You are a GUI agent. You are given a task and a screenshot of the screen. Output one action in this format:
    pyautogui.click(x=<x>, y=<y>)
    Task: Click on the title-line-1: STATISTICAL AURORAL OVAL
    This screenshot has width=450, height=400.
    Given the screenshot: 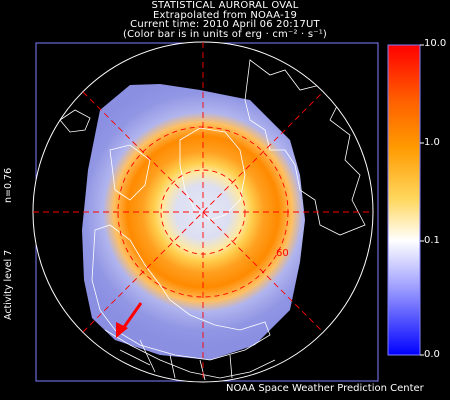 What is the action you would take?
    pyautogui.click(x=225, y=5)
    